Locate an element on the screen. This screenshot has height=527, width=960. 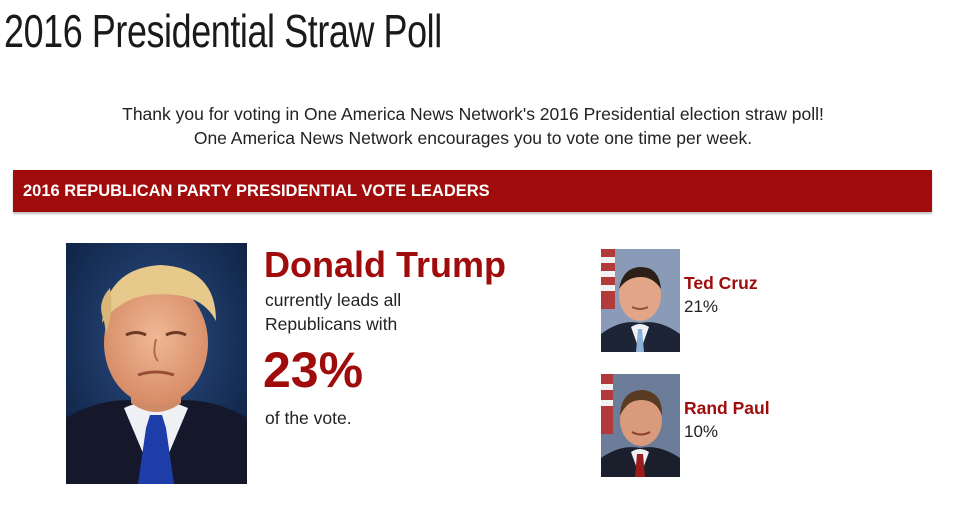
leader-name: Donald Trump is located at coordinates (385, 264).